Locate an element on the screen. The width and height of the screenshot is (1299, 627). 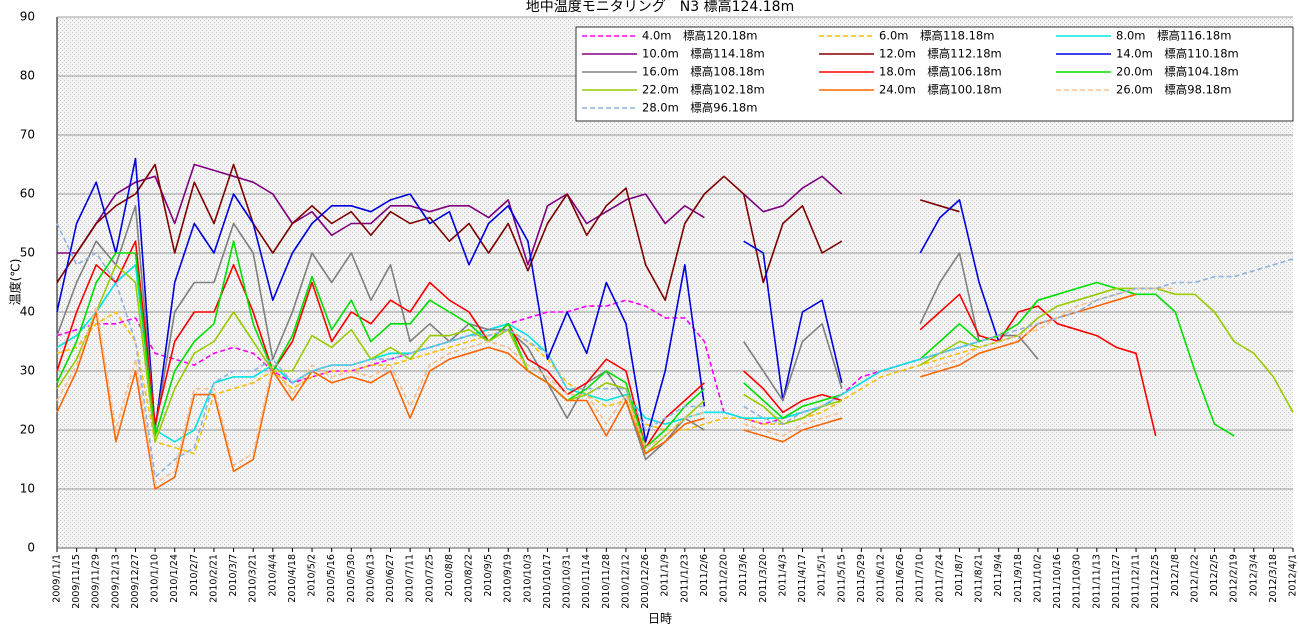
legend-label: 18.0m 標高106.18m is located at coordinates (940, 72).